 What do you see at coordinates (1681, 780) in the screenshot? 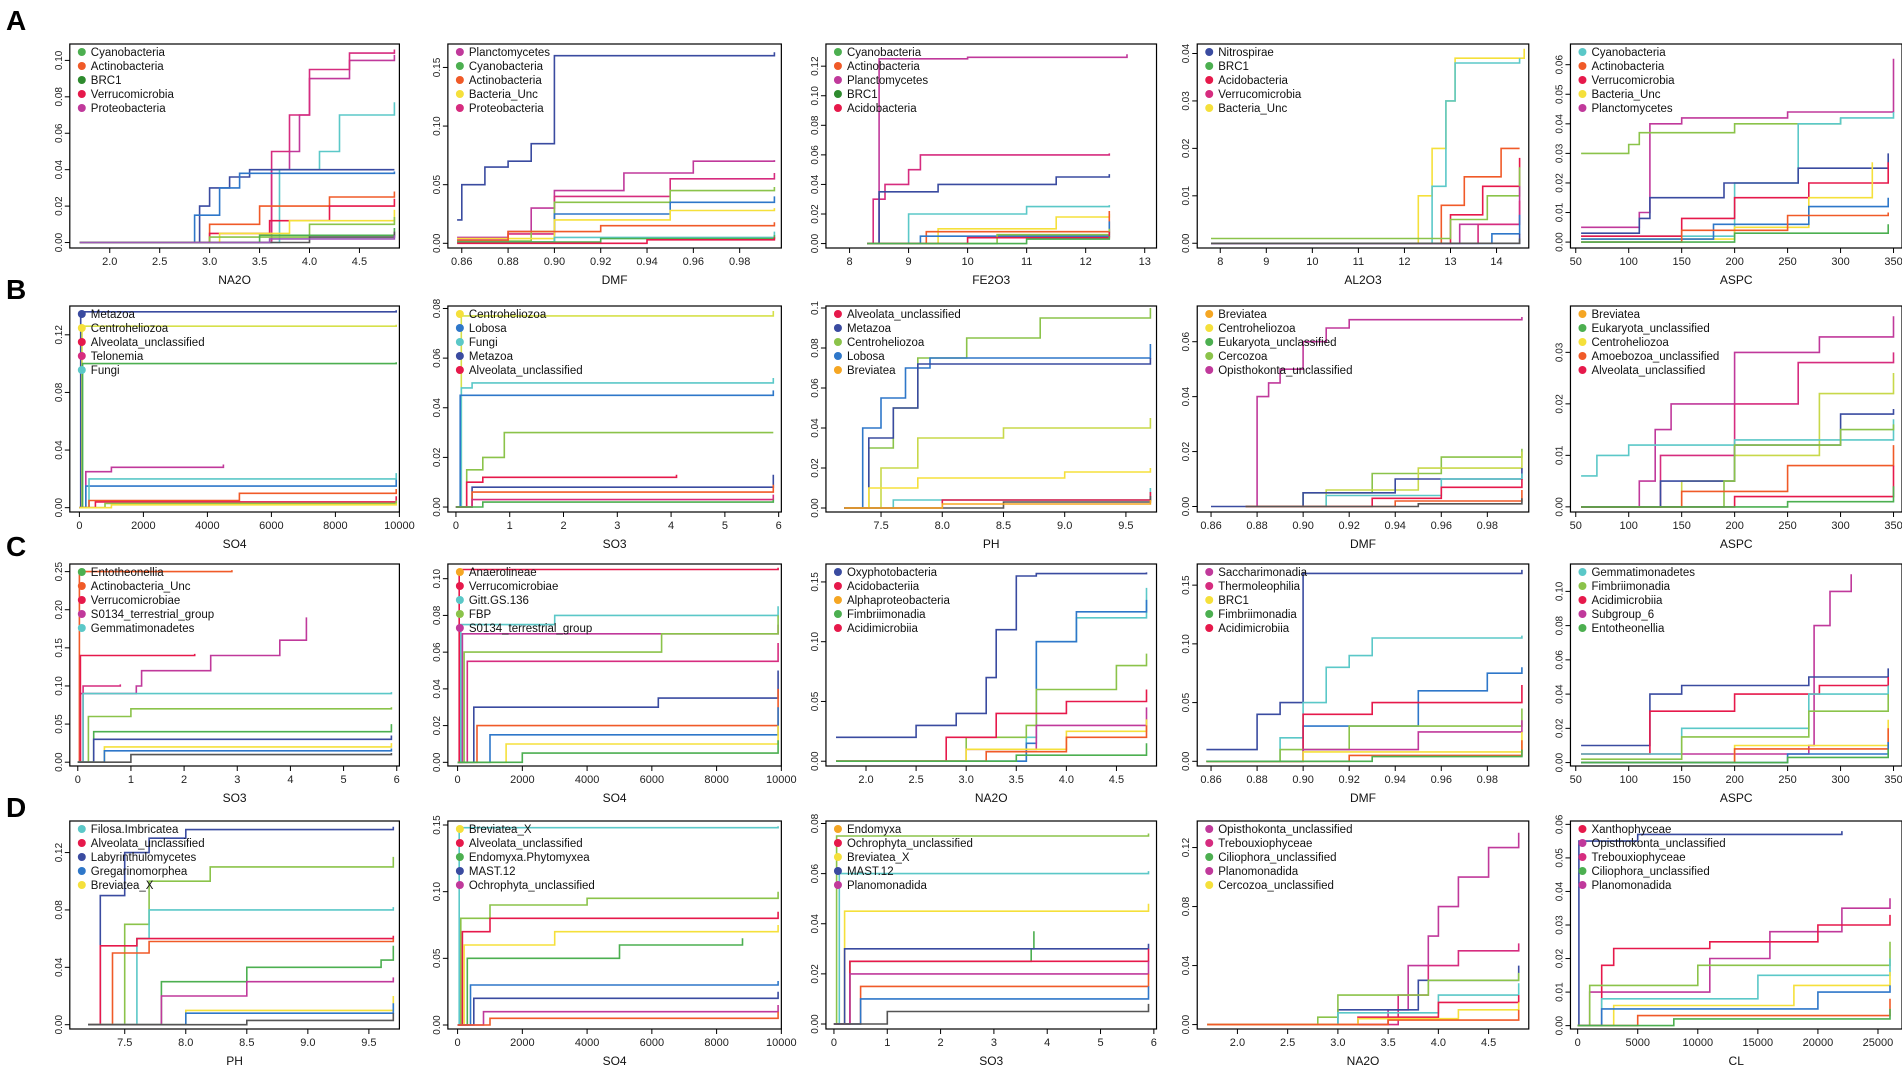
I see `x-tick-label: 150` at bounding box center [1681, 780].